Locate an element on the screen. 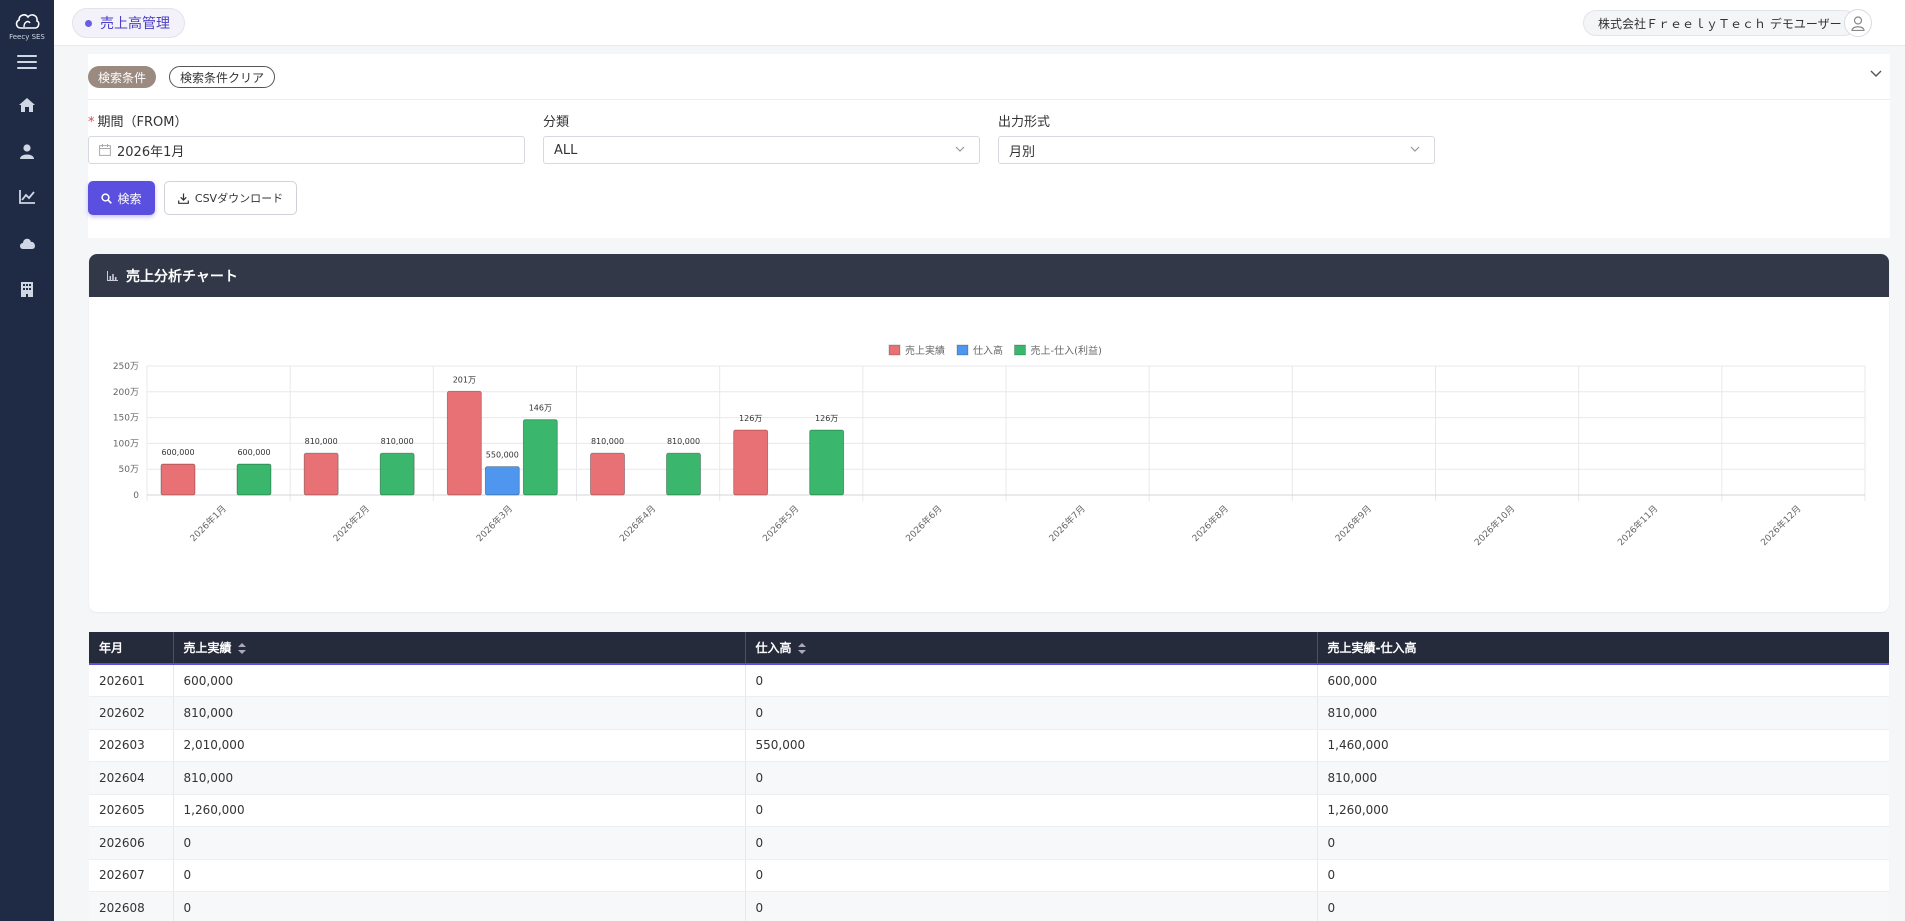  period-from-picker: 2026年1月 is located at coordinates (306, 150).